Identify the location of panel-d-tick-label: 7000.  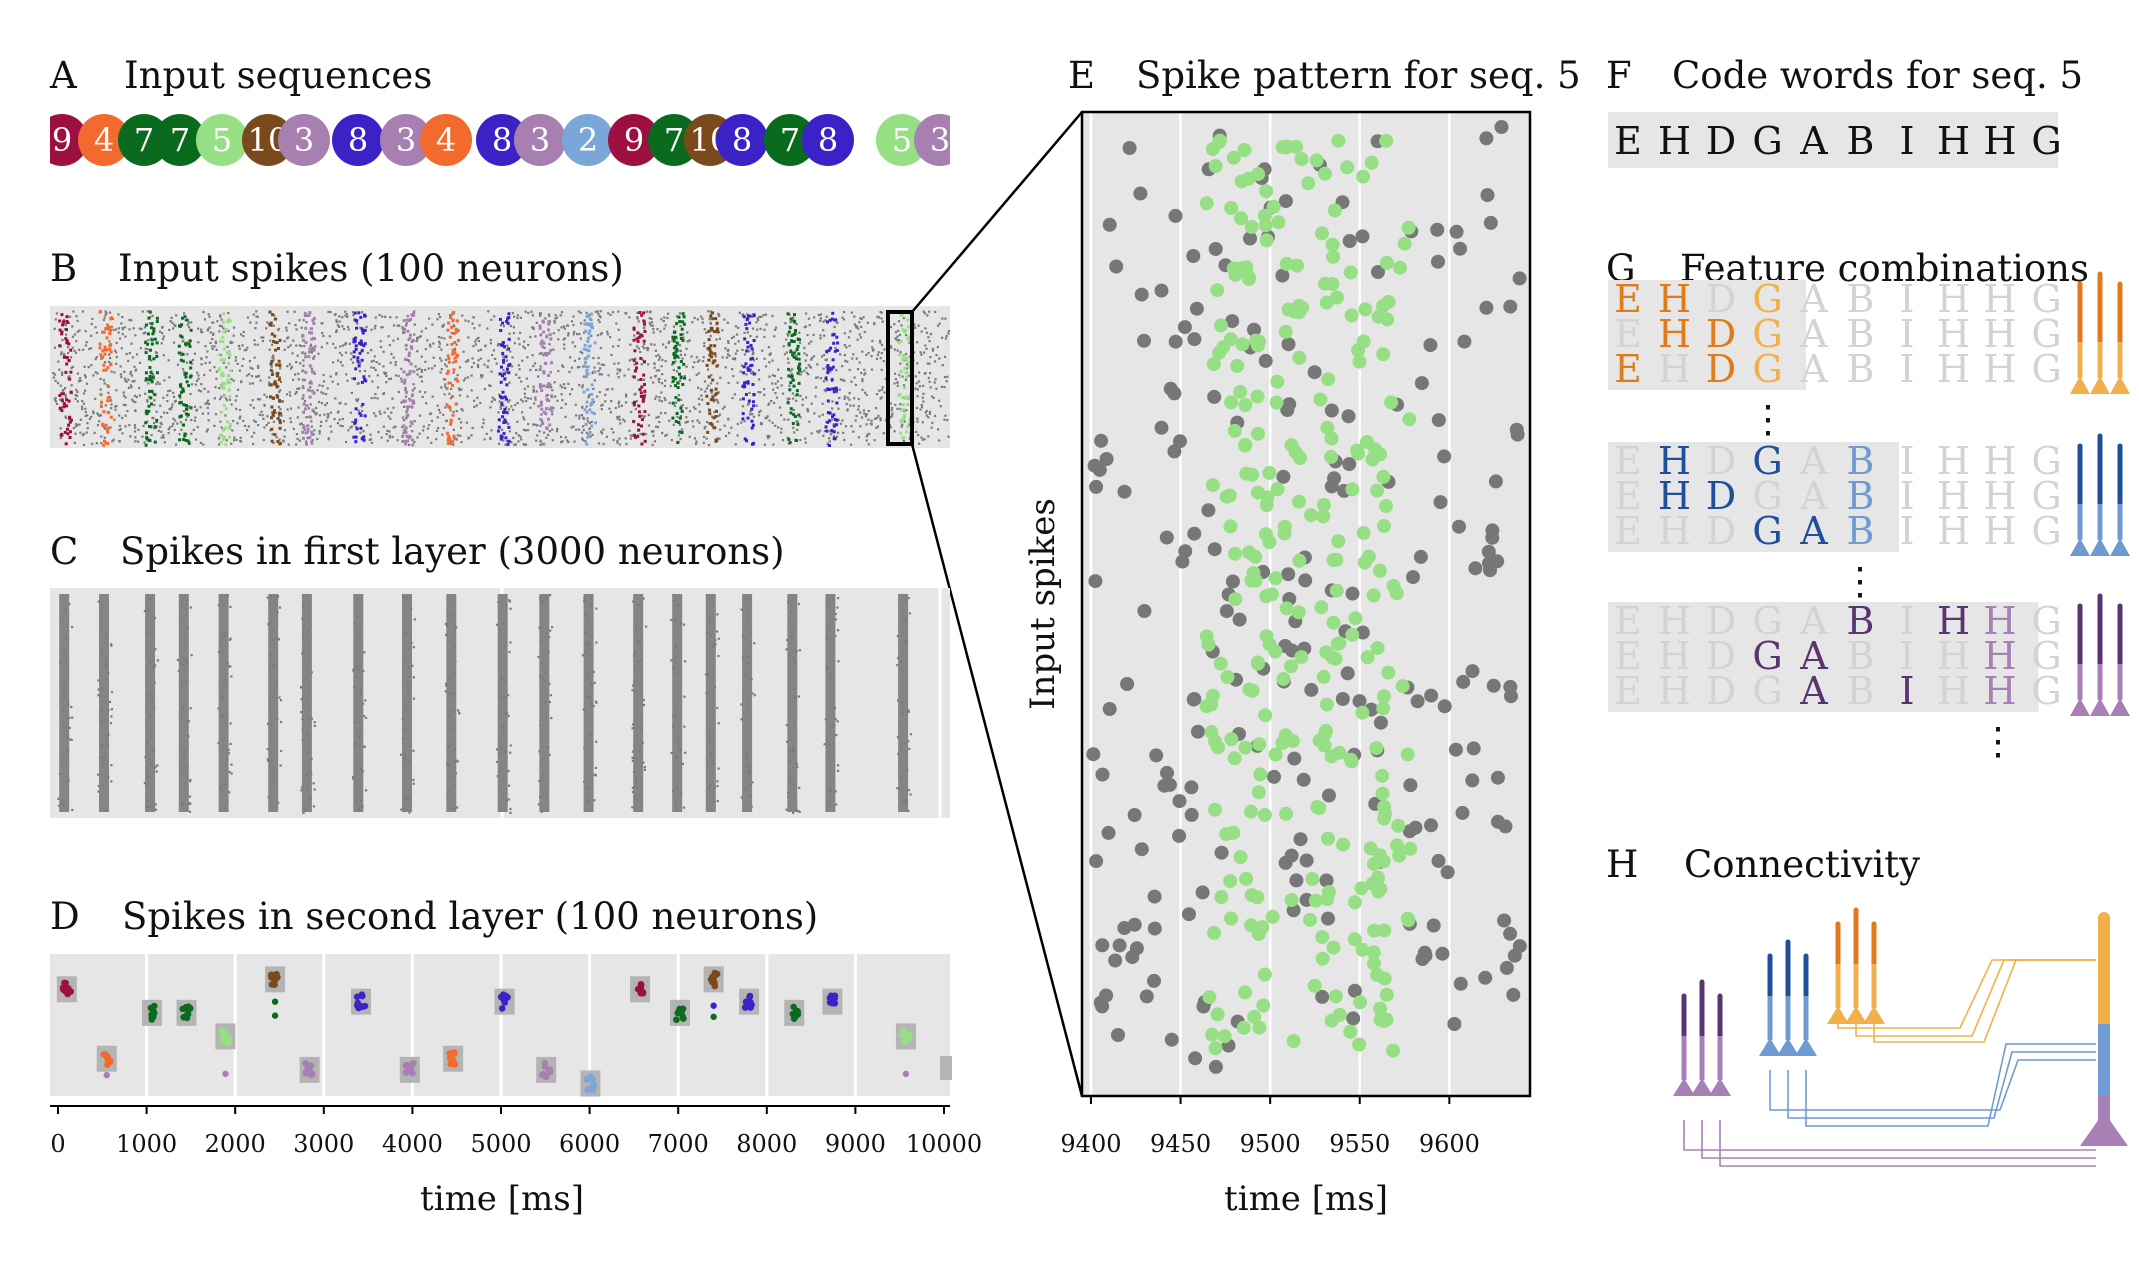
(678, 1144).